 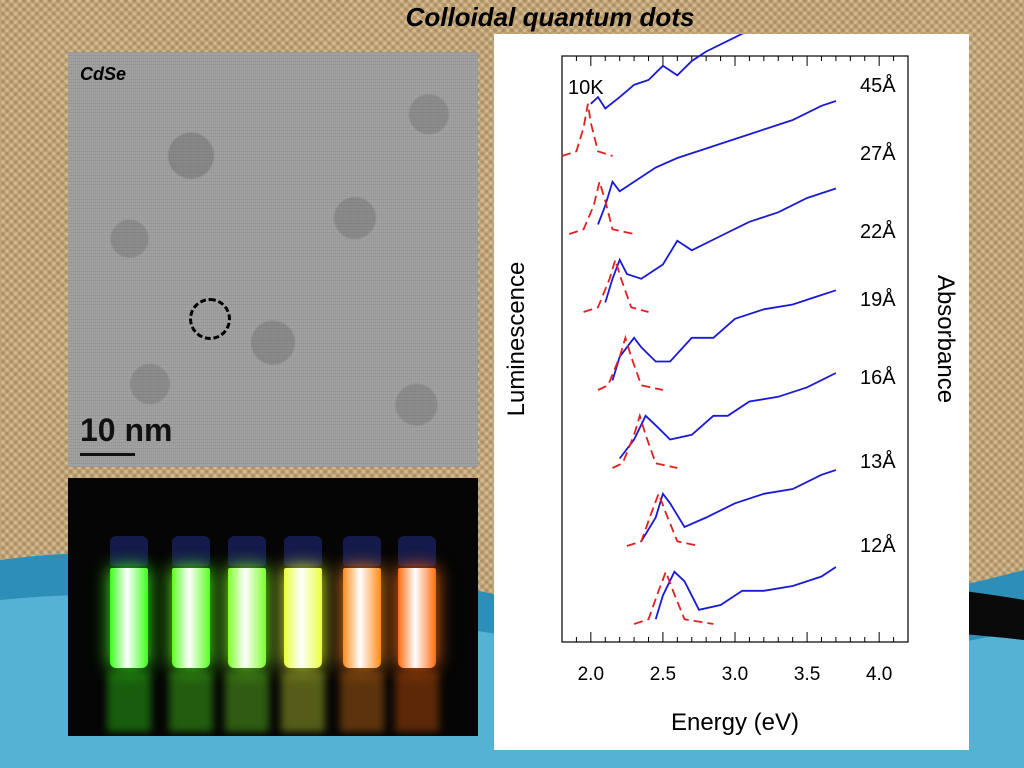 What do you see at coordinates (878, 545) in the screenshot?
I see `series-label: 12Å` at bounding box center [878, 545].